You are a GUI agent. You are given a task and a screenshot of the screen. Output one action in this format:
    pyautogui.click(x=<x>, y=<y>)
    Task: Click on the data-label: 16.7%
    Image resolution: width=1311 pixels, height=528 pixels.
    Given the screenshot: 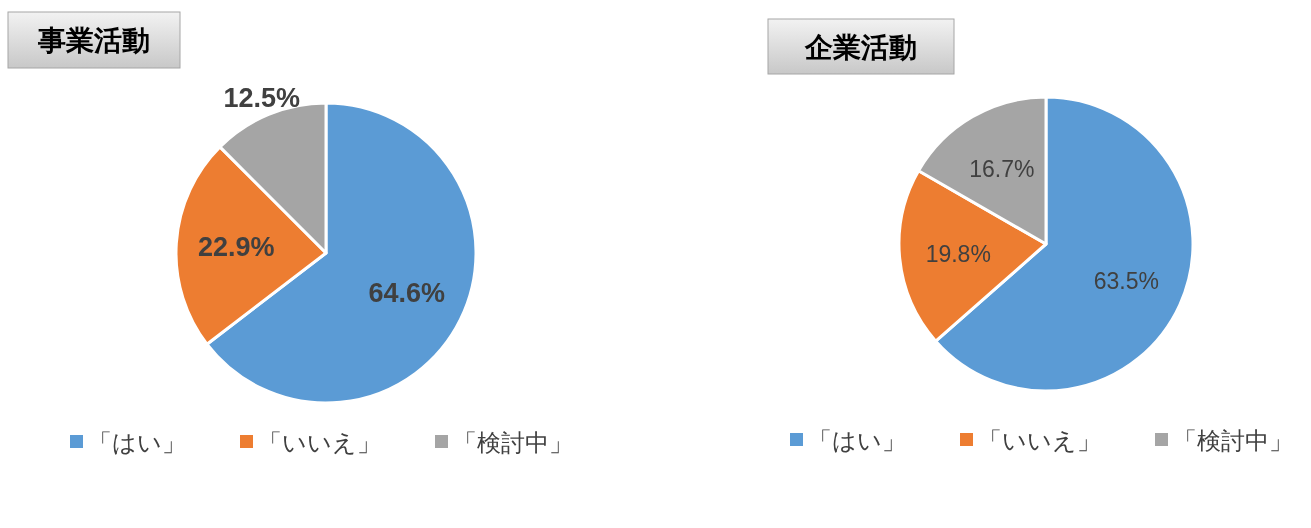 What is the action you would take?
    pyautogui.click(x=1002, y=168)
    